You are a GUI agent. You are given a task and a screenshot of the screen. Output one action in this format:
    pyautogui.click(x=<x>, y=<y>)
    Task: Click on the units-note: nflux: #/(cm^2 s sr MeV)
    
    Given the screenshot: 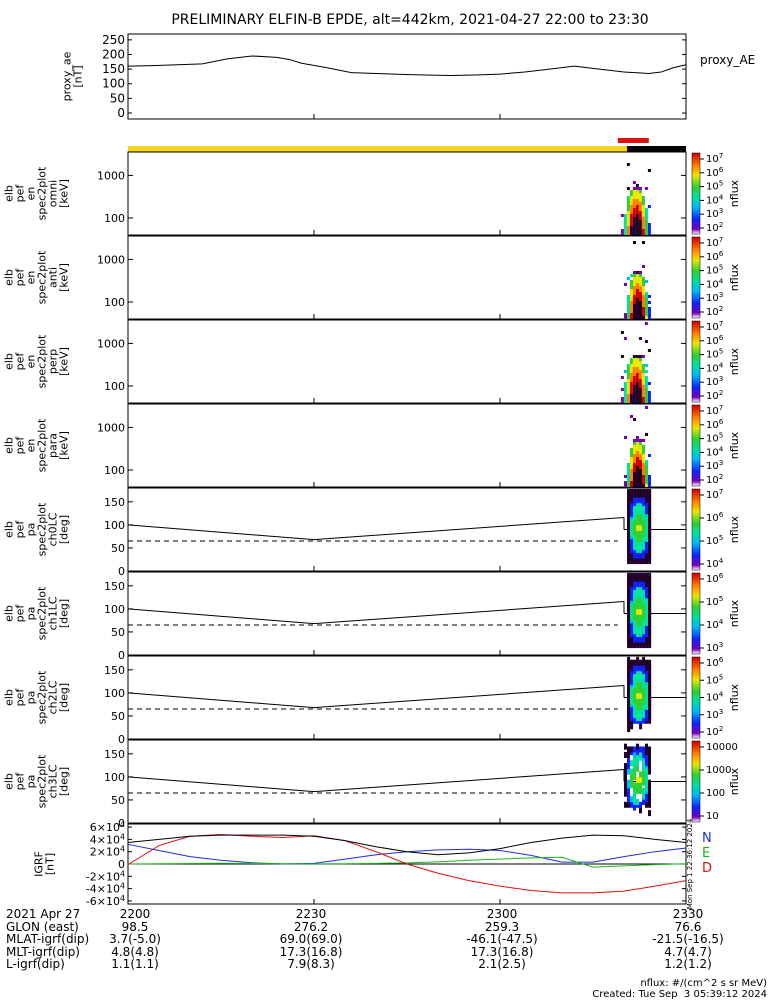 What is the action you would take?
    pyautogui.click(x=703, y=983)
    